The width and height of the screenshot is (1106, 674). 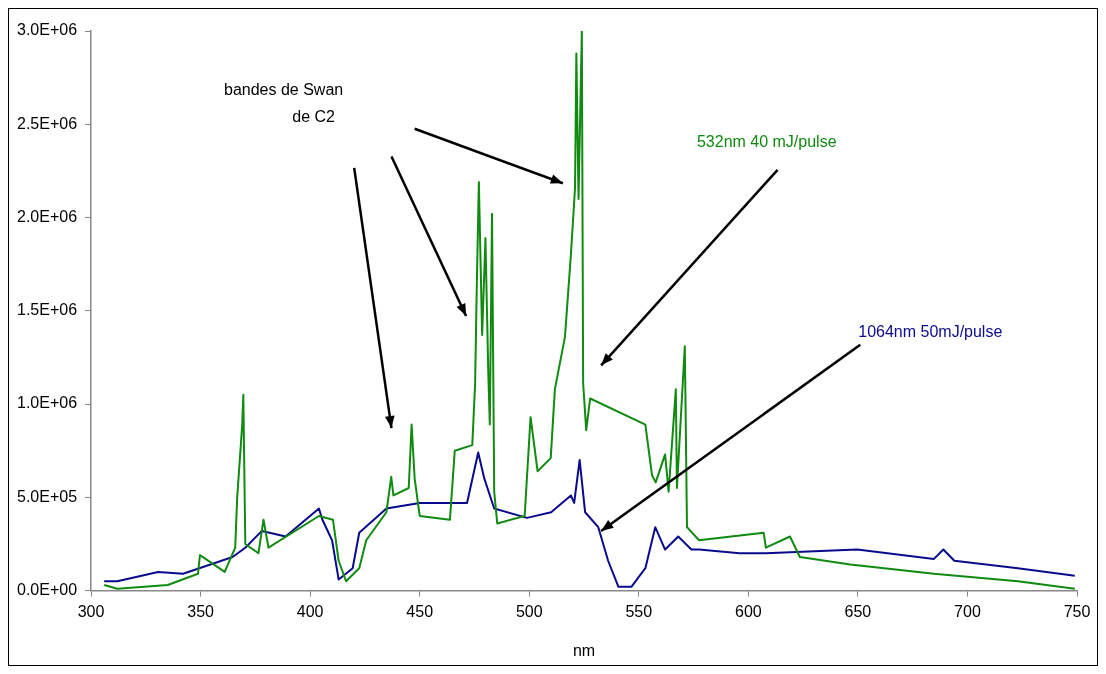 What do you see at coordinates (47, 123) in the screenshot?
I see `y-tick-label: 2.5E+06` at bounding box center [47, 123].